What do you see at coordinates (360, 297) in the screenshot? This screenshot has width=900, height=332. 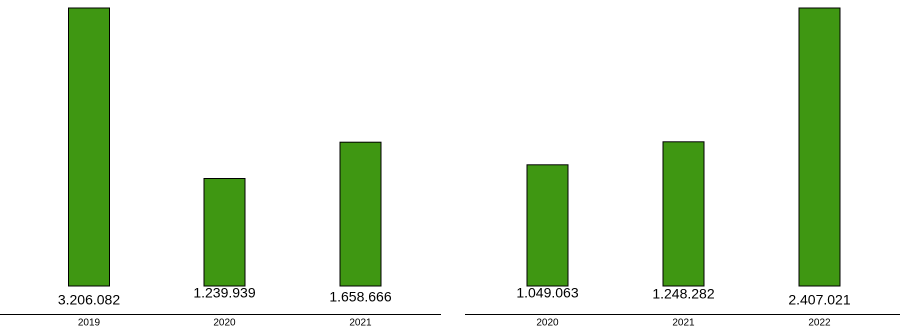 I see `data-label: 1.658.666` at bounding box center [360, 297].